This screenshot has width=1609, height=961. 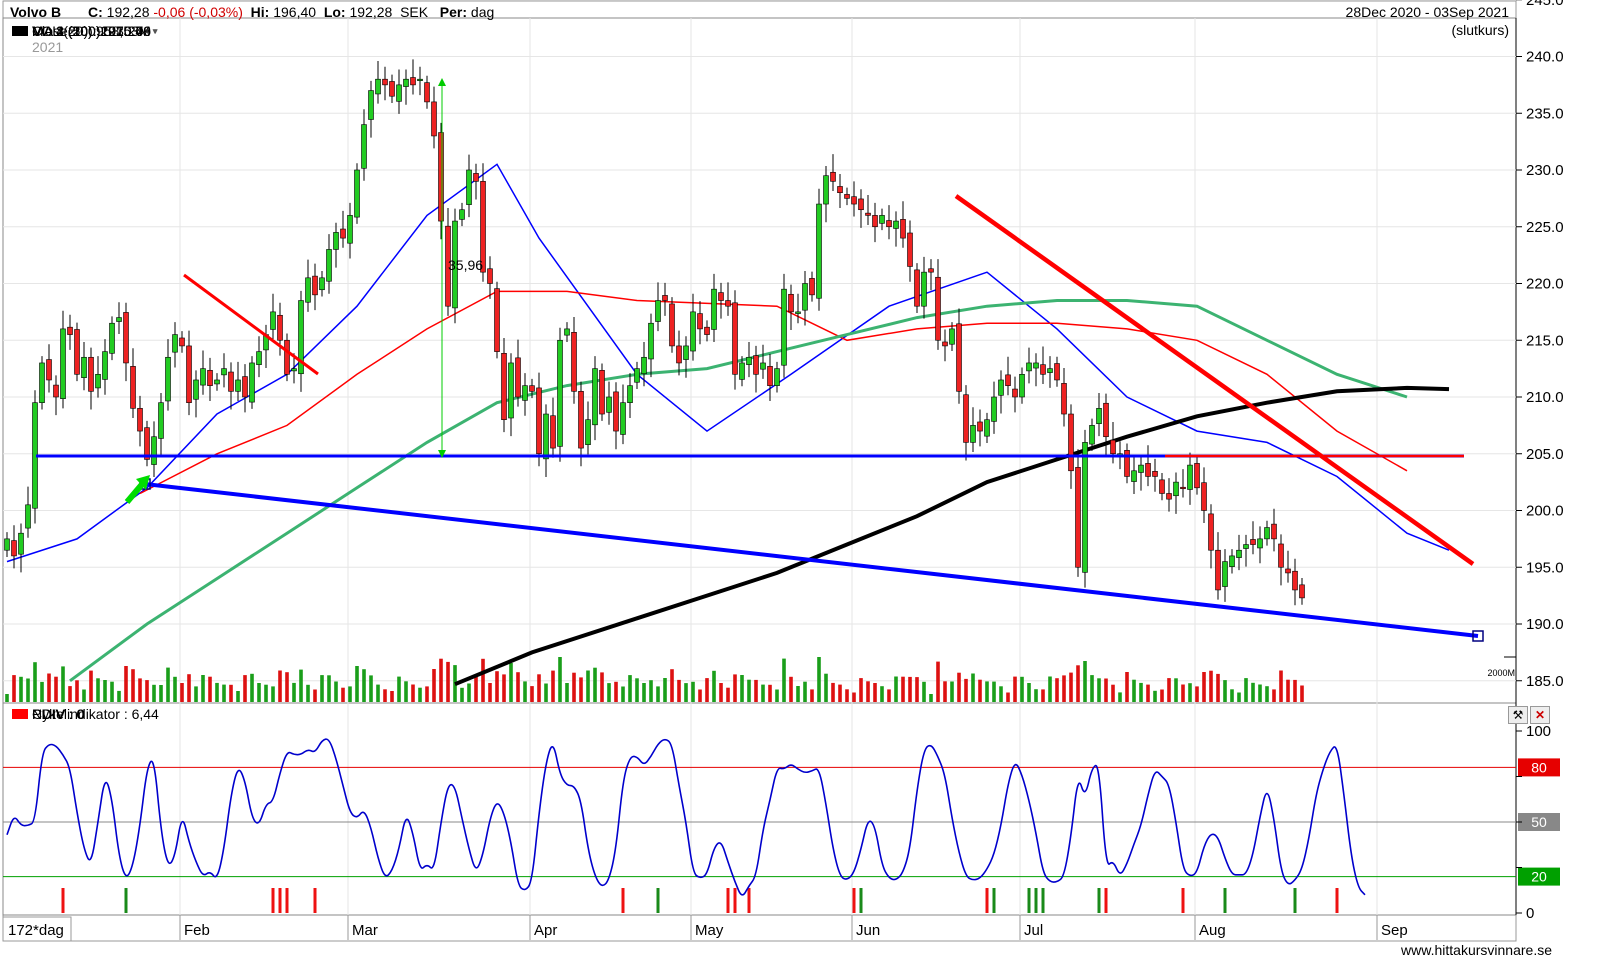 What do you see at coordinates (1480, 30) in the screenshot?
I see `price-type: (slutkurs)` at bounding box center [1480, 30].